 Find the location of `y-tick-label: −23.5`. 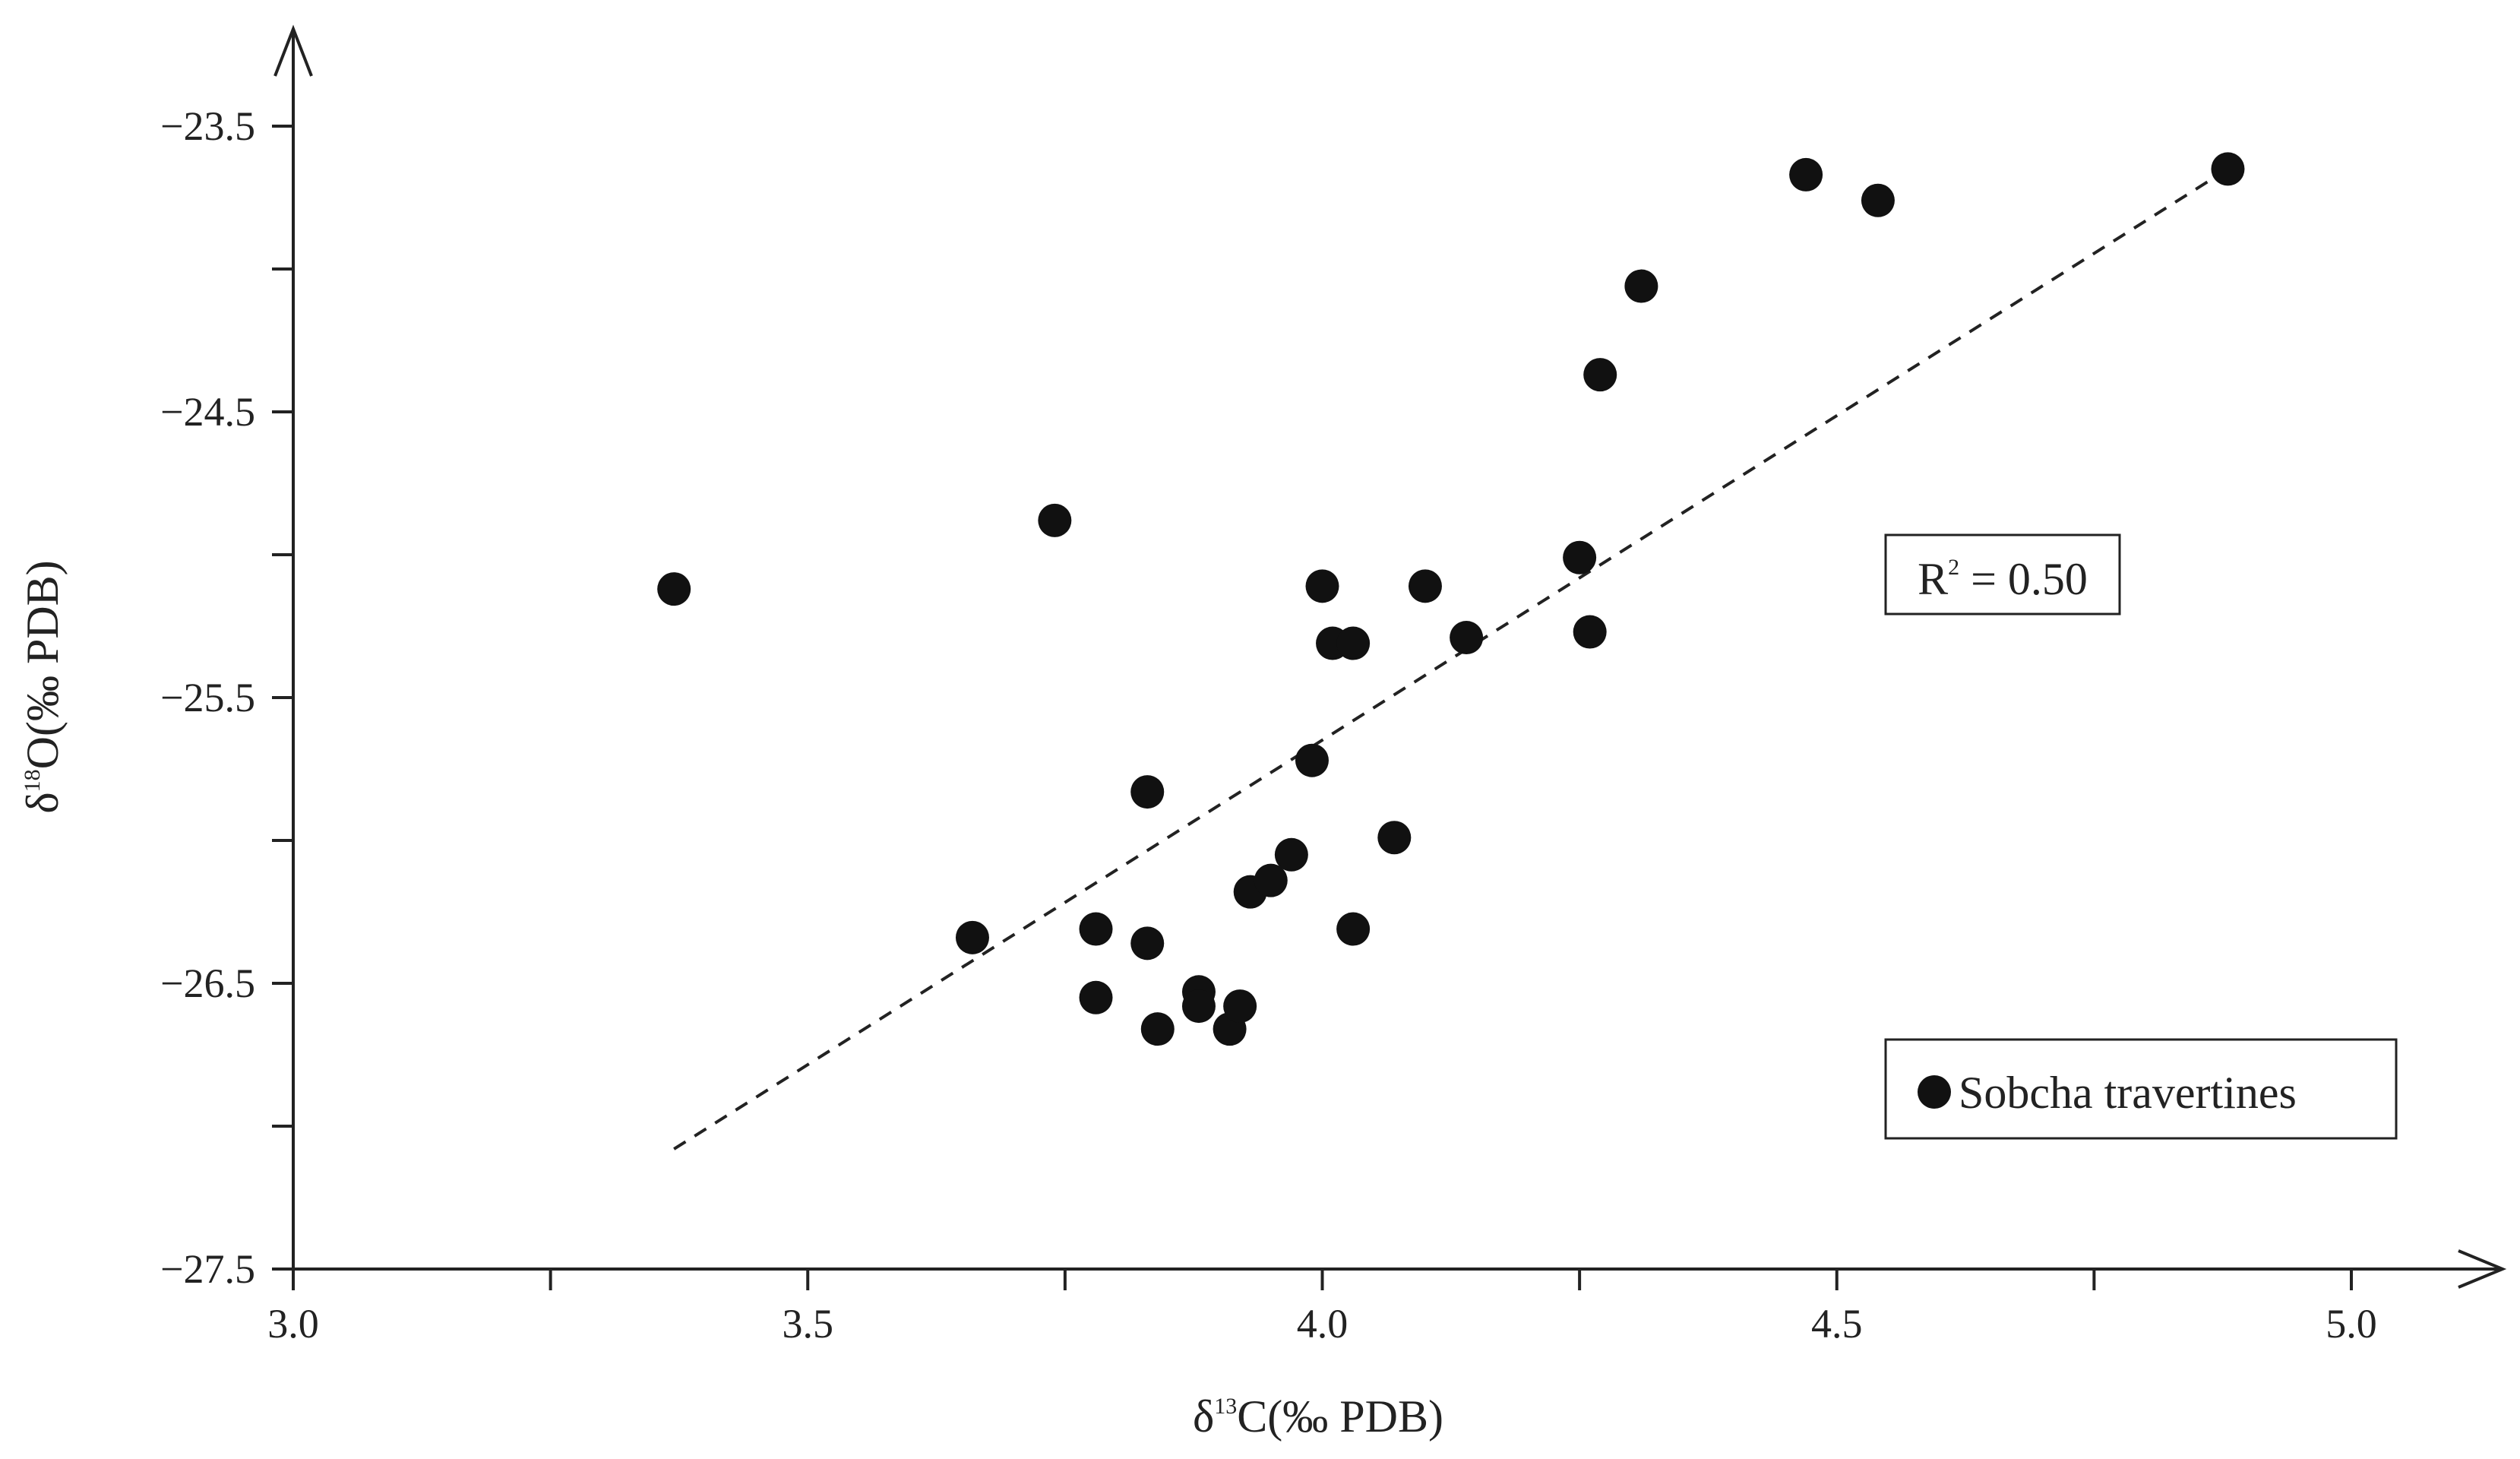

y-tick-label: −23.5 is located at coordinates (207, 126).